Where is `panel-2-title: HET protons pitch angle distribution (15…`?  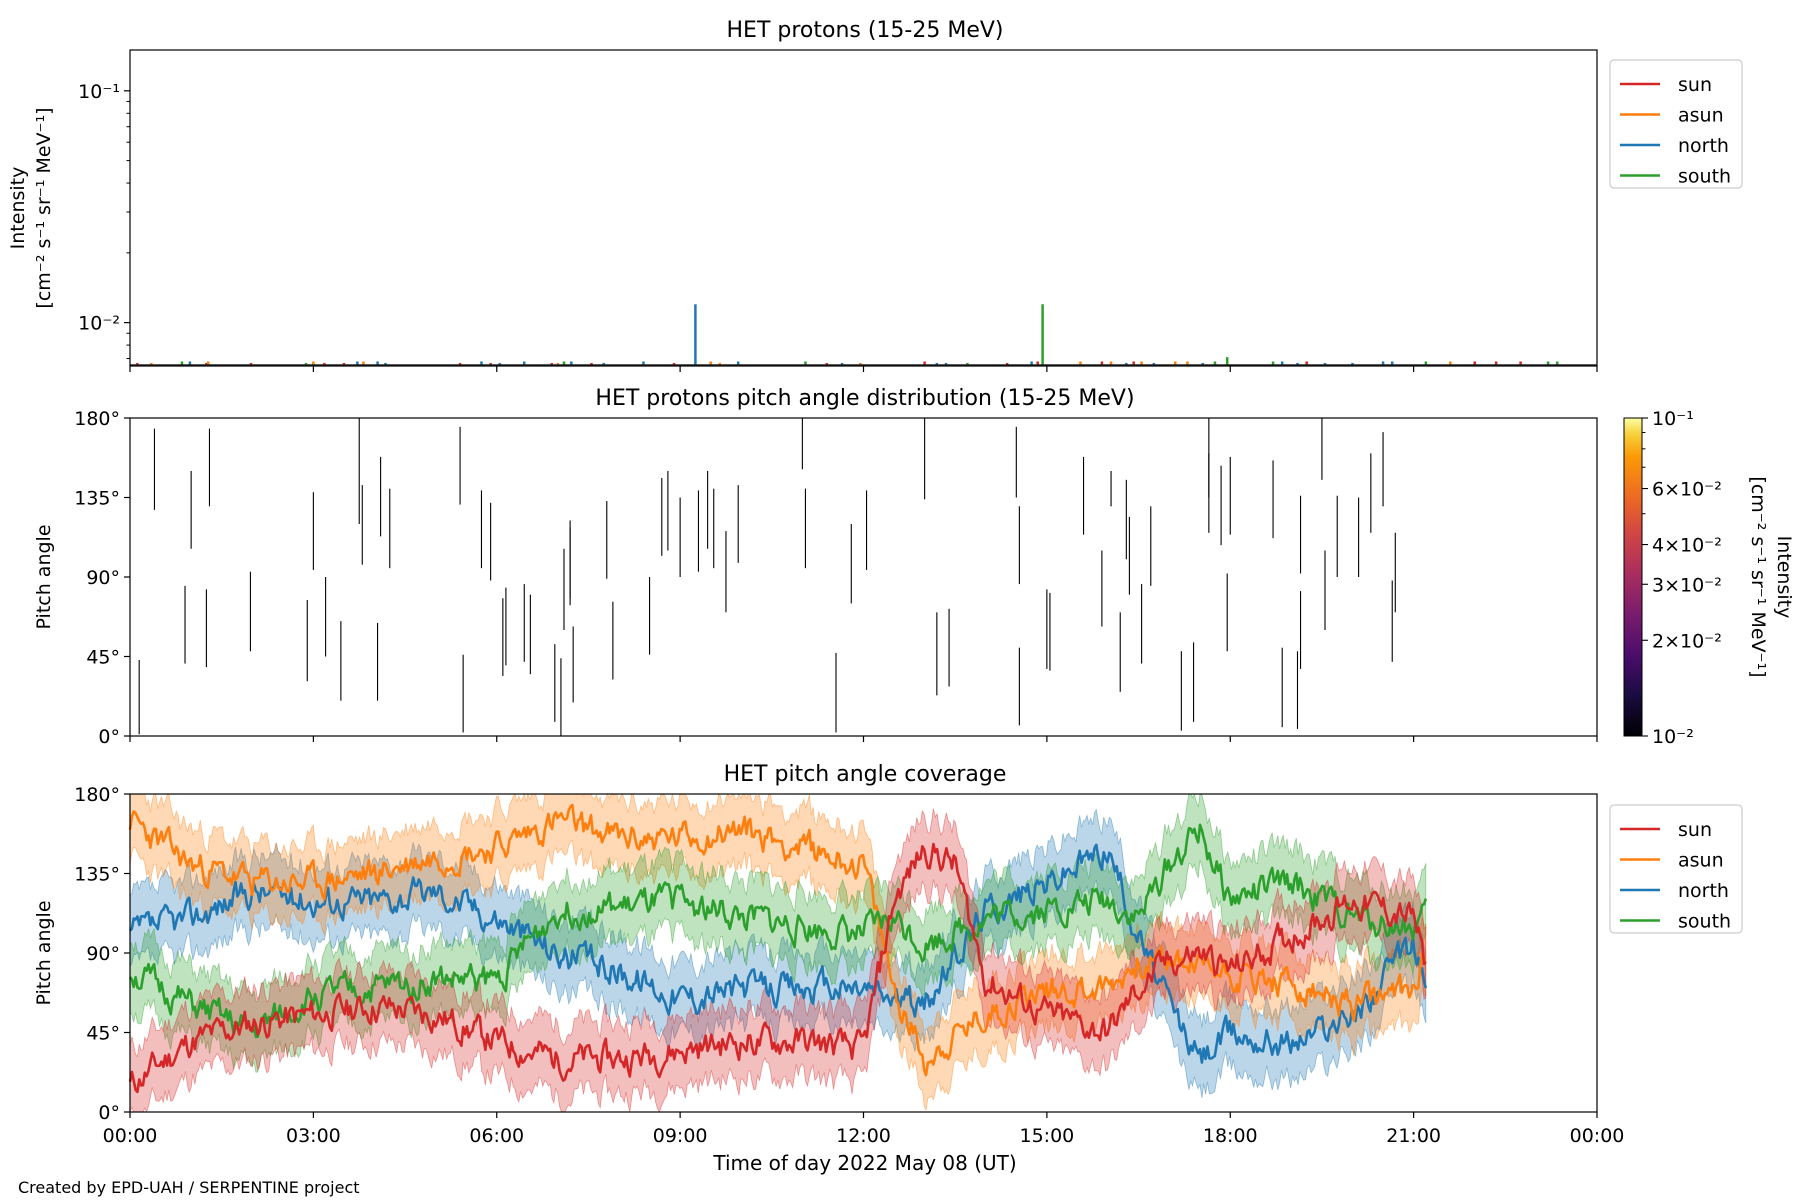
panel-2-title: HET protons pitch angle distribution (15… is located at coordinates (864, 398).